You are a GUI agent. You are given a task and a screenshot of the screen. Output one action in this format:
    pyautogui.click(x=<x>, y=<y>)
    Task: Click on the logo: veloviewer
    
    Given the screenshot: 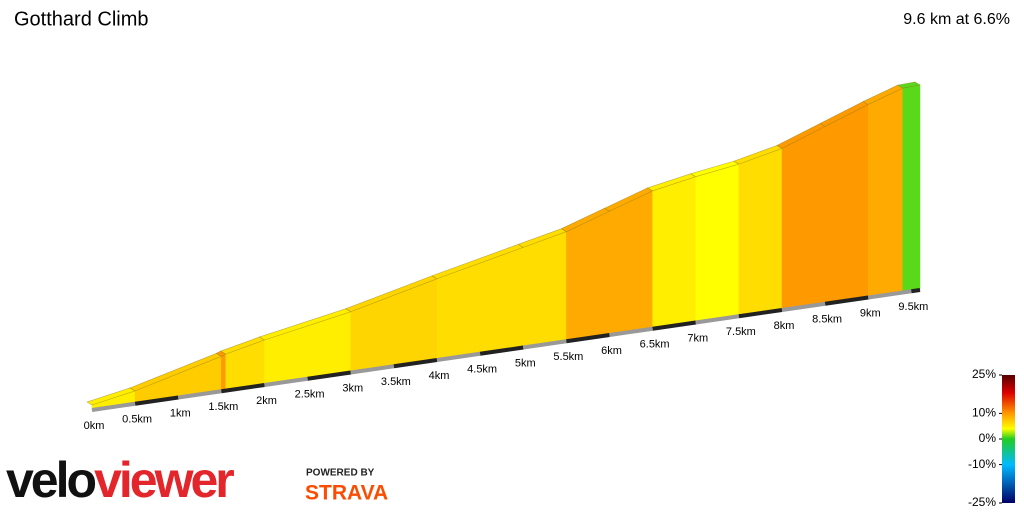 What is the action you would take?
    pyautogui.click(x=120, y=480)
    